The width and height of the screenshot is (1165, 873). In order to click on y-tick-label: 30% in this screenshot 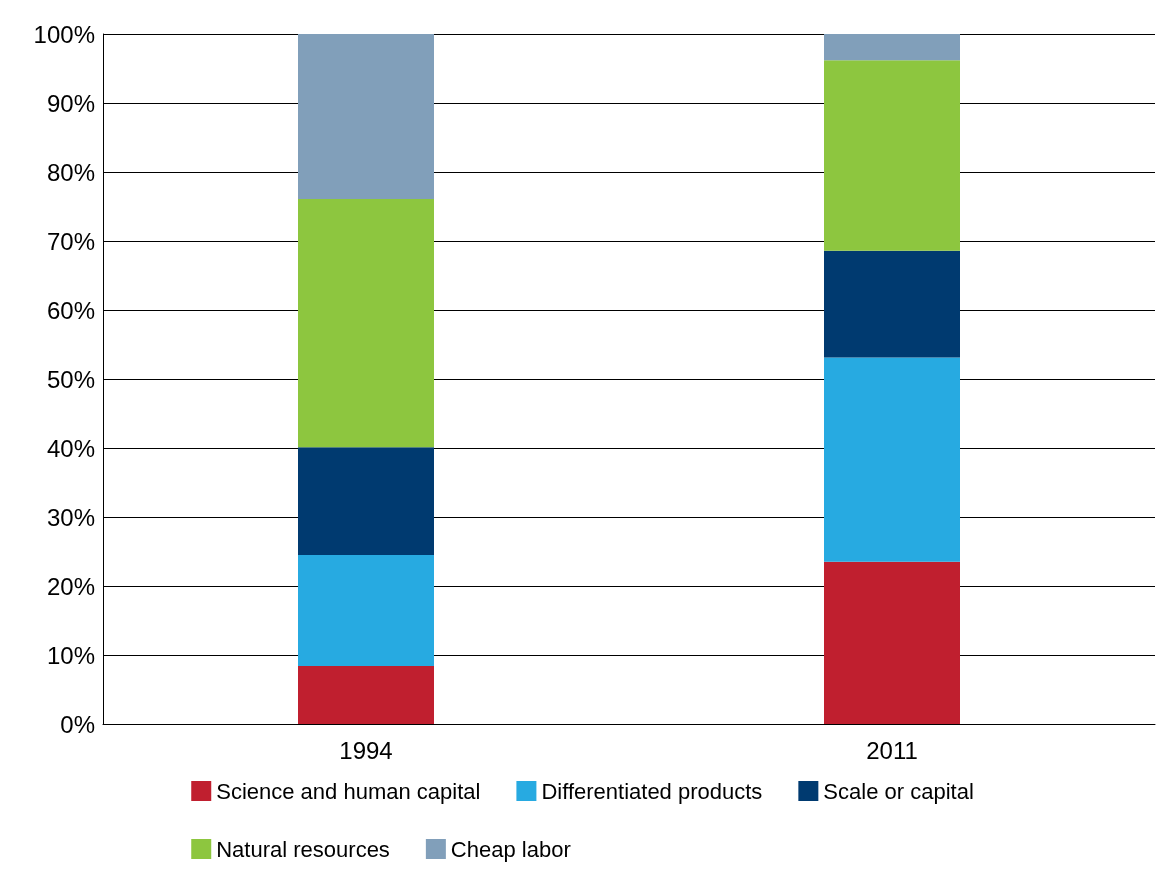, I will do `click(70, 517)`.